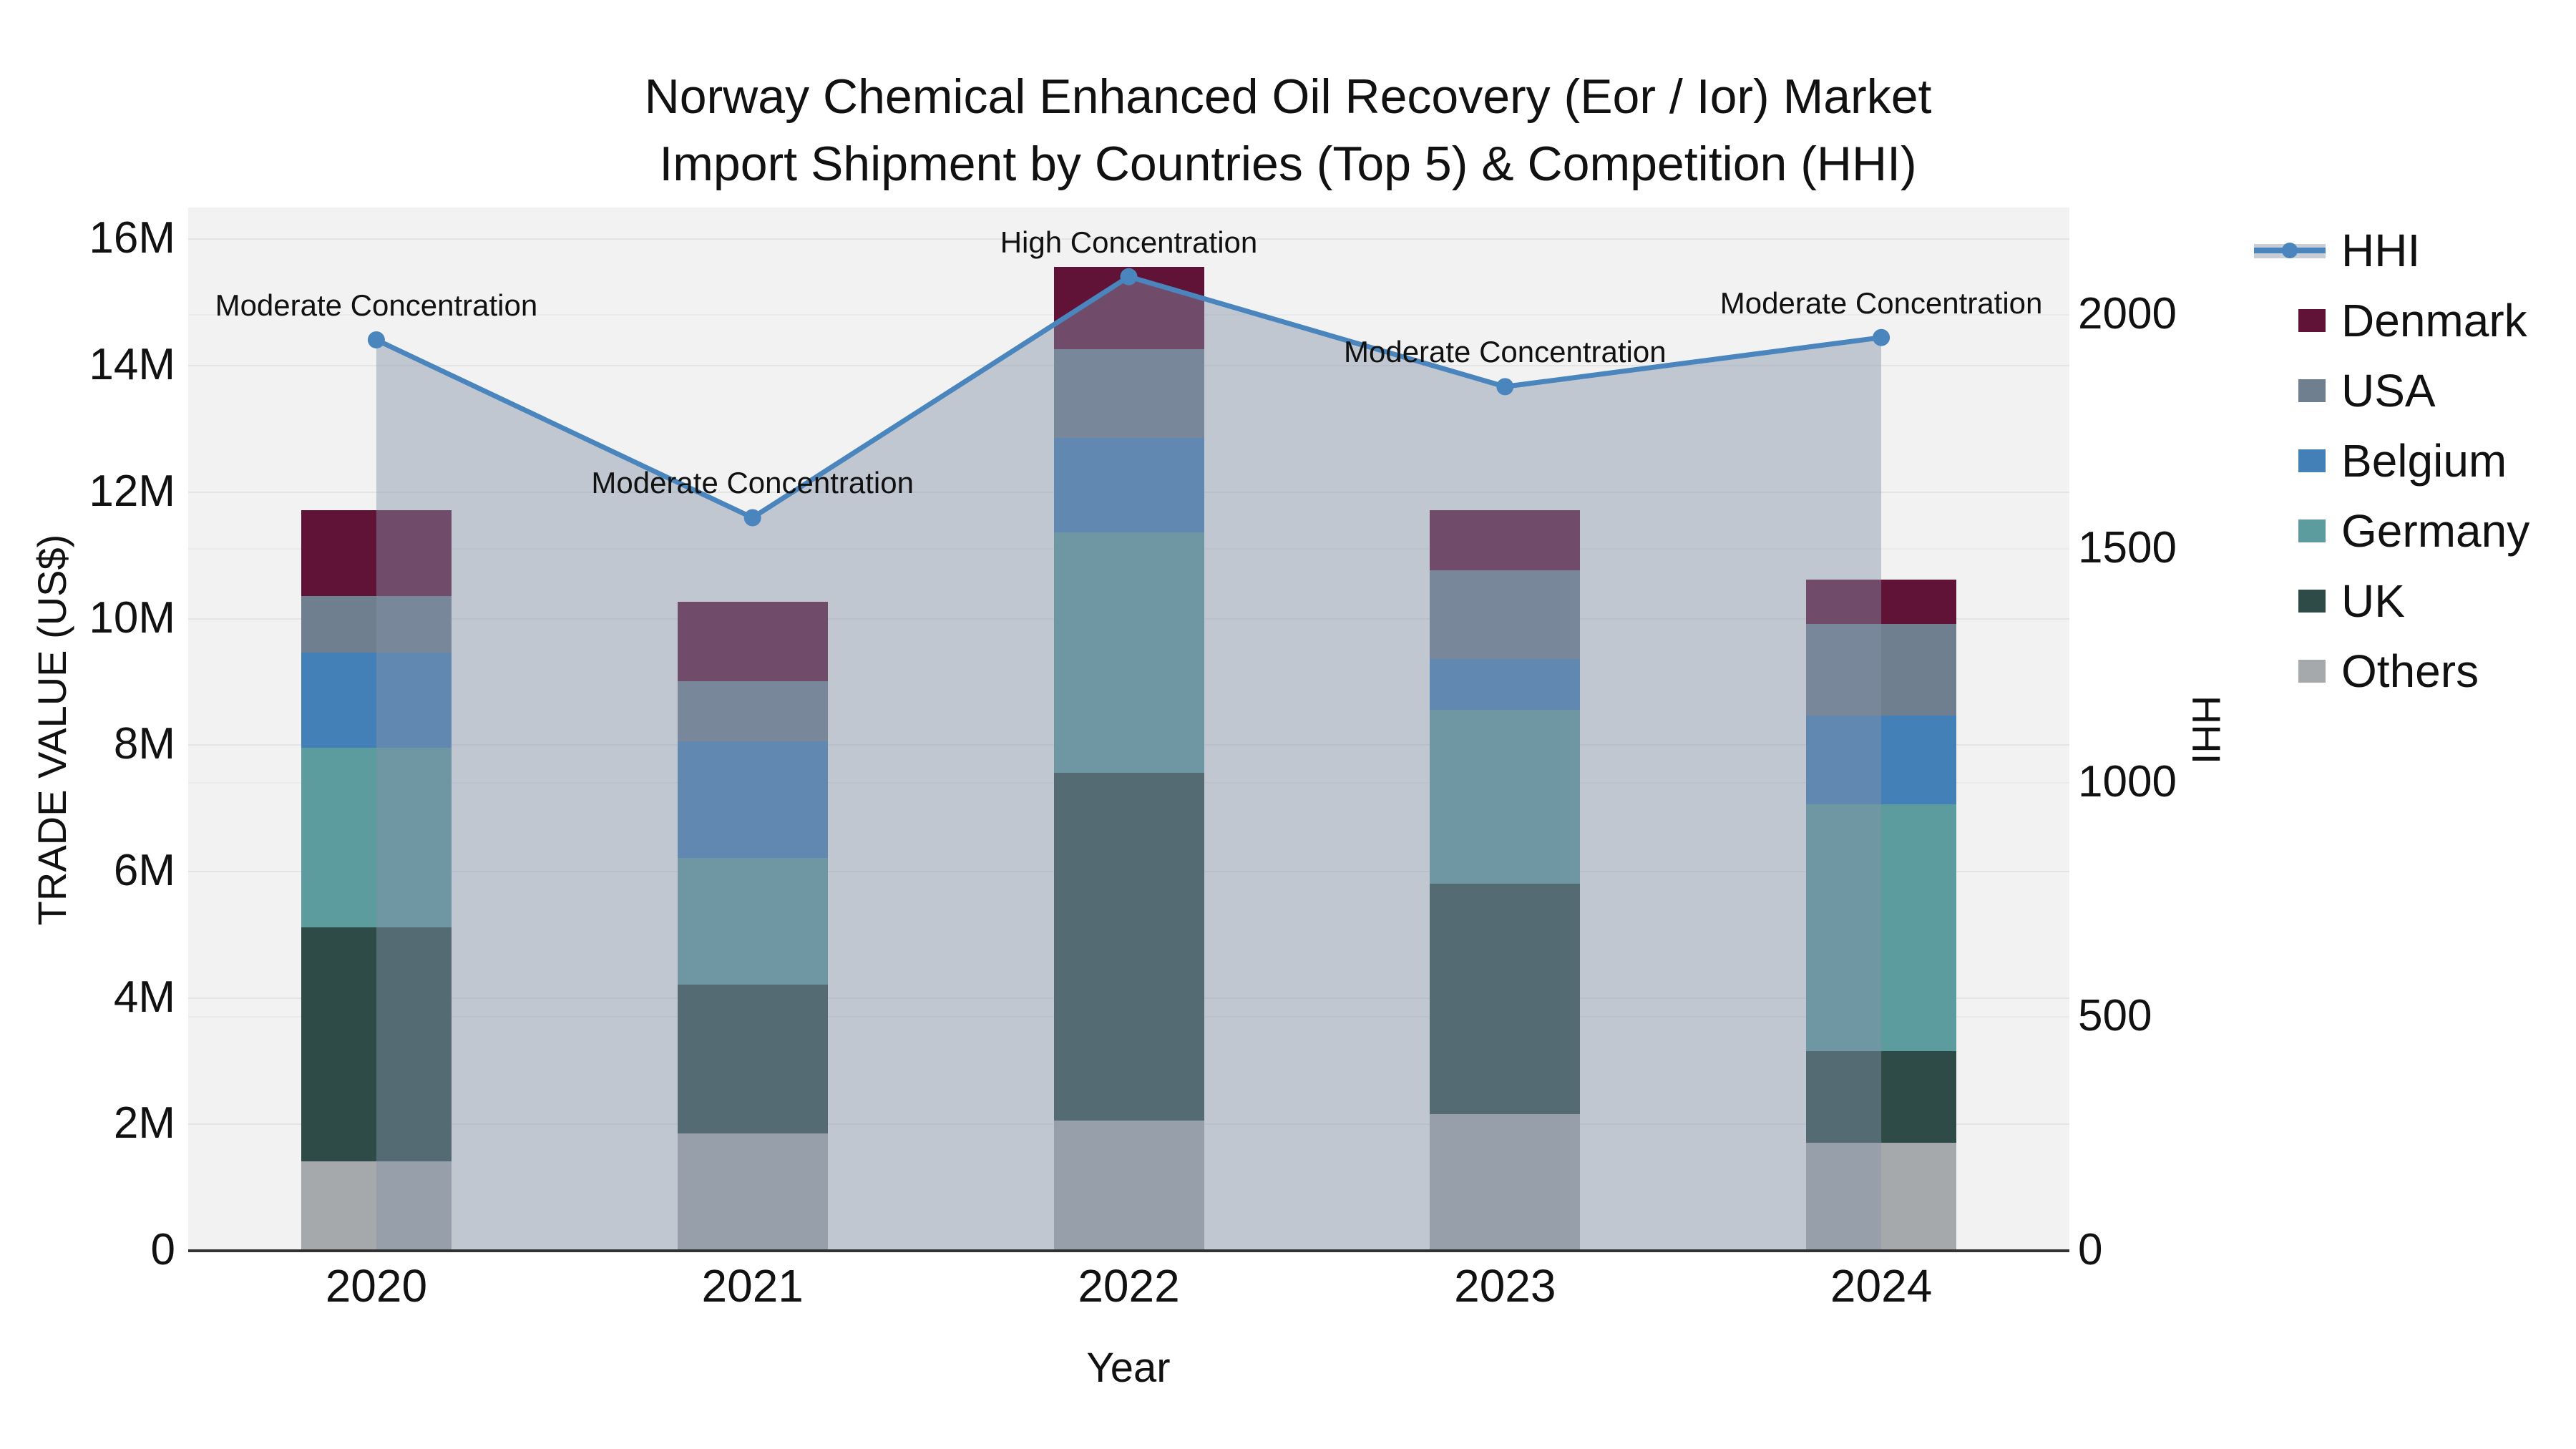 The image size is (2576, 1449). What do you see at coordinates (752, 1191) in the screenshot?
I see `bar-segment-others-2021` at bounding box center [752, 1191].